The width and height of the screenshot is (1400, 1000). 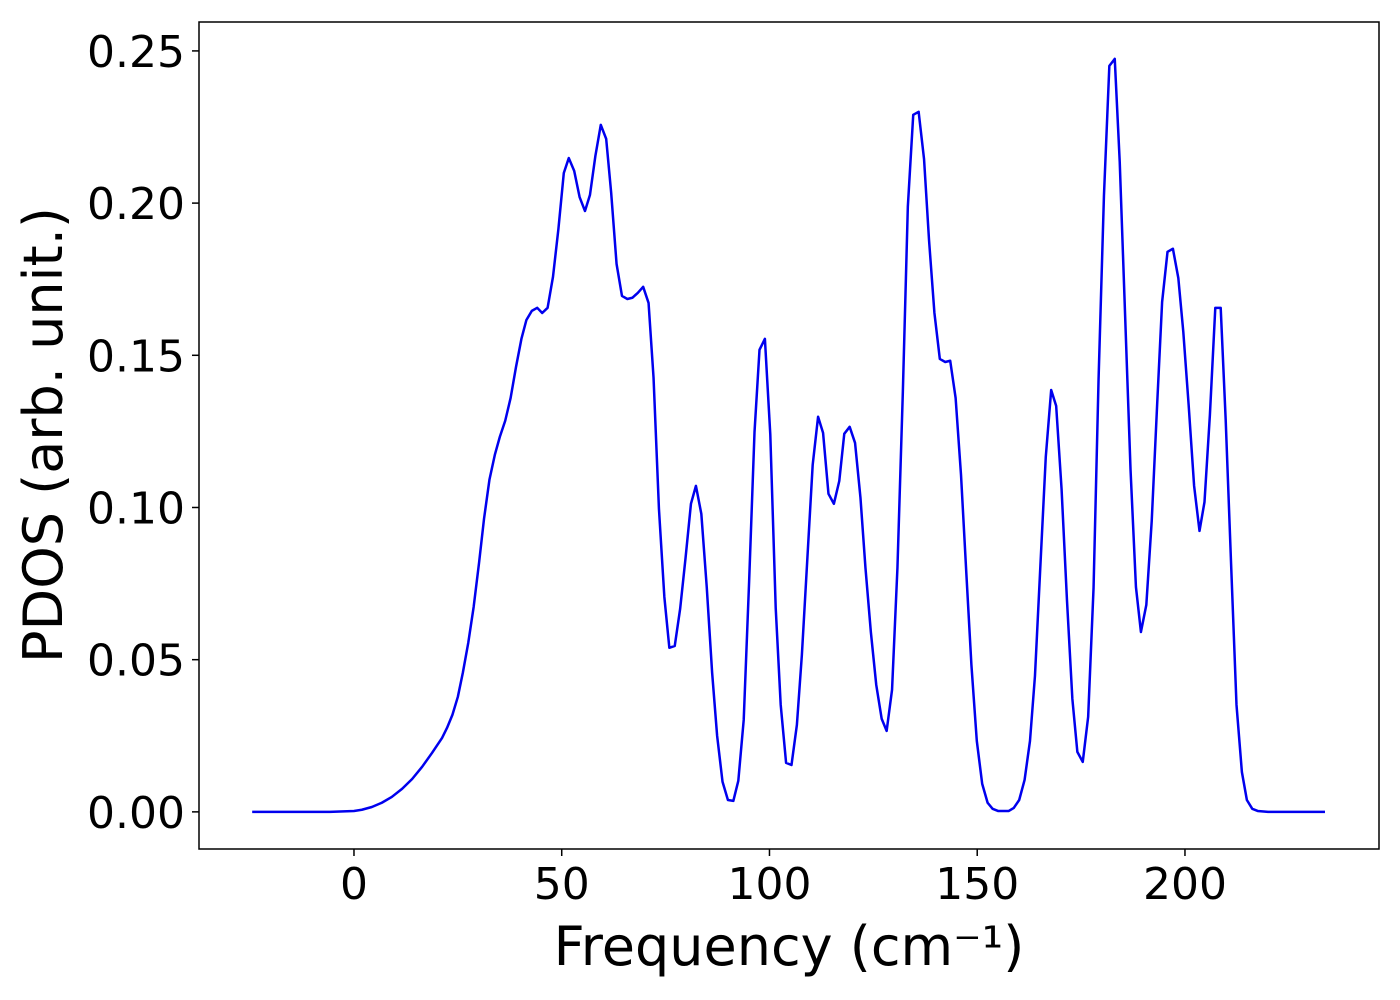 What do you see at coordinates (1185, 884) in the screenshot?
I see `x-tick-label: 200` at bounding box center [1185, 884].